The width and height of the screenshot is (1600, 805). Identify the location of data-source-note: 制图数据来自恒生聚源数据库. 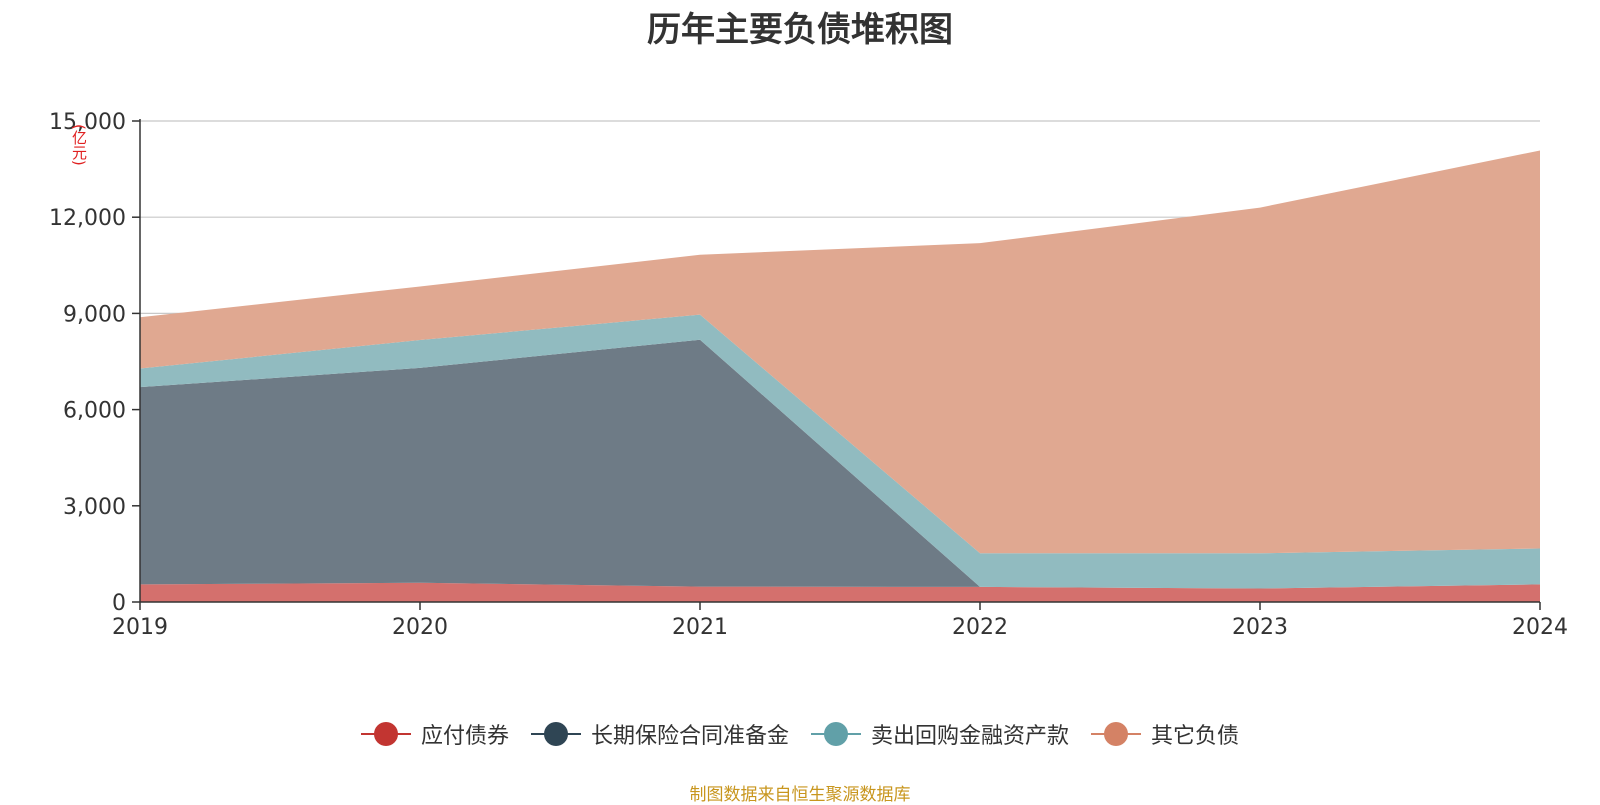
(800, 795).